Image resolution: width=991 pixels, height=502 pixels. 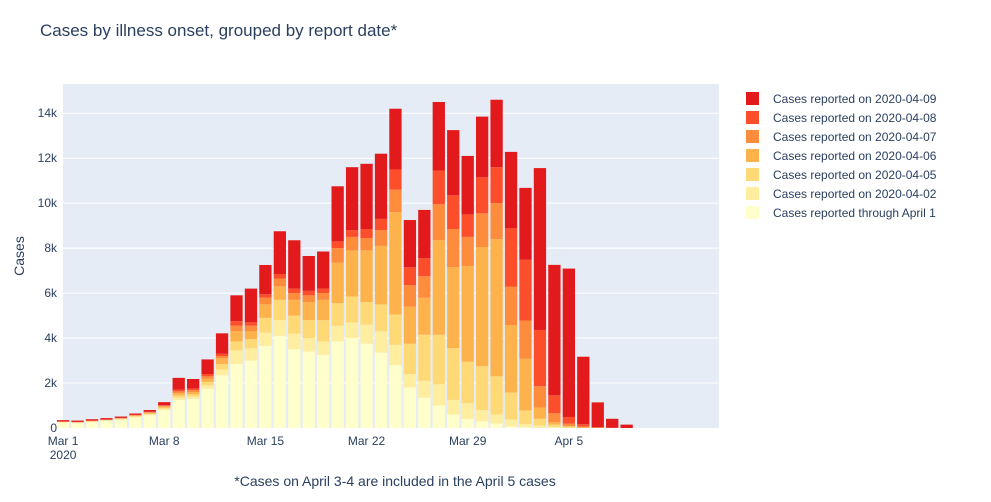 What do you see at coordinates (841, 99) in the screenshot?
I see `legend-item: Cases reported on 2020-04-09` at bounding box center [841, 99].